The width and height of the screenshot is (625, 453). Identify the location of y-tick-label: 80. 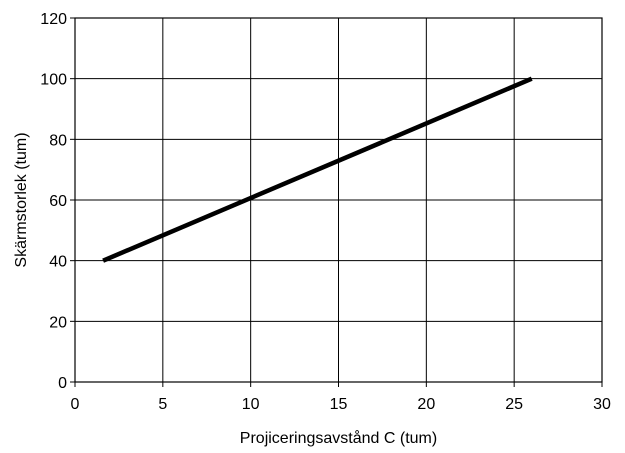
(58, 140).